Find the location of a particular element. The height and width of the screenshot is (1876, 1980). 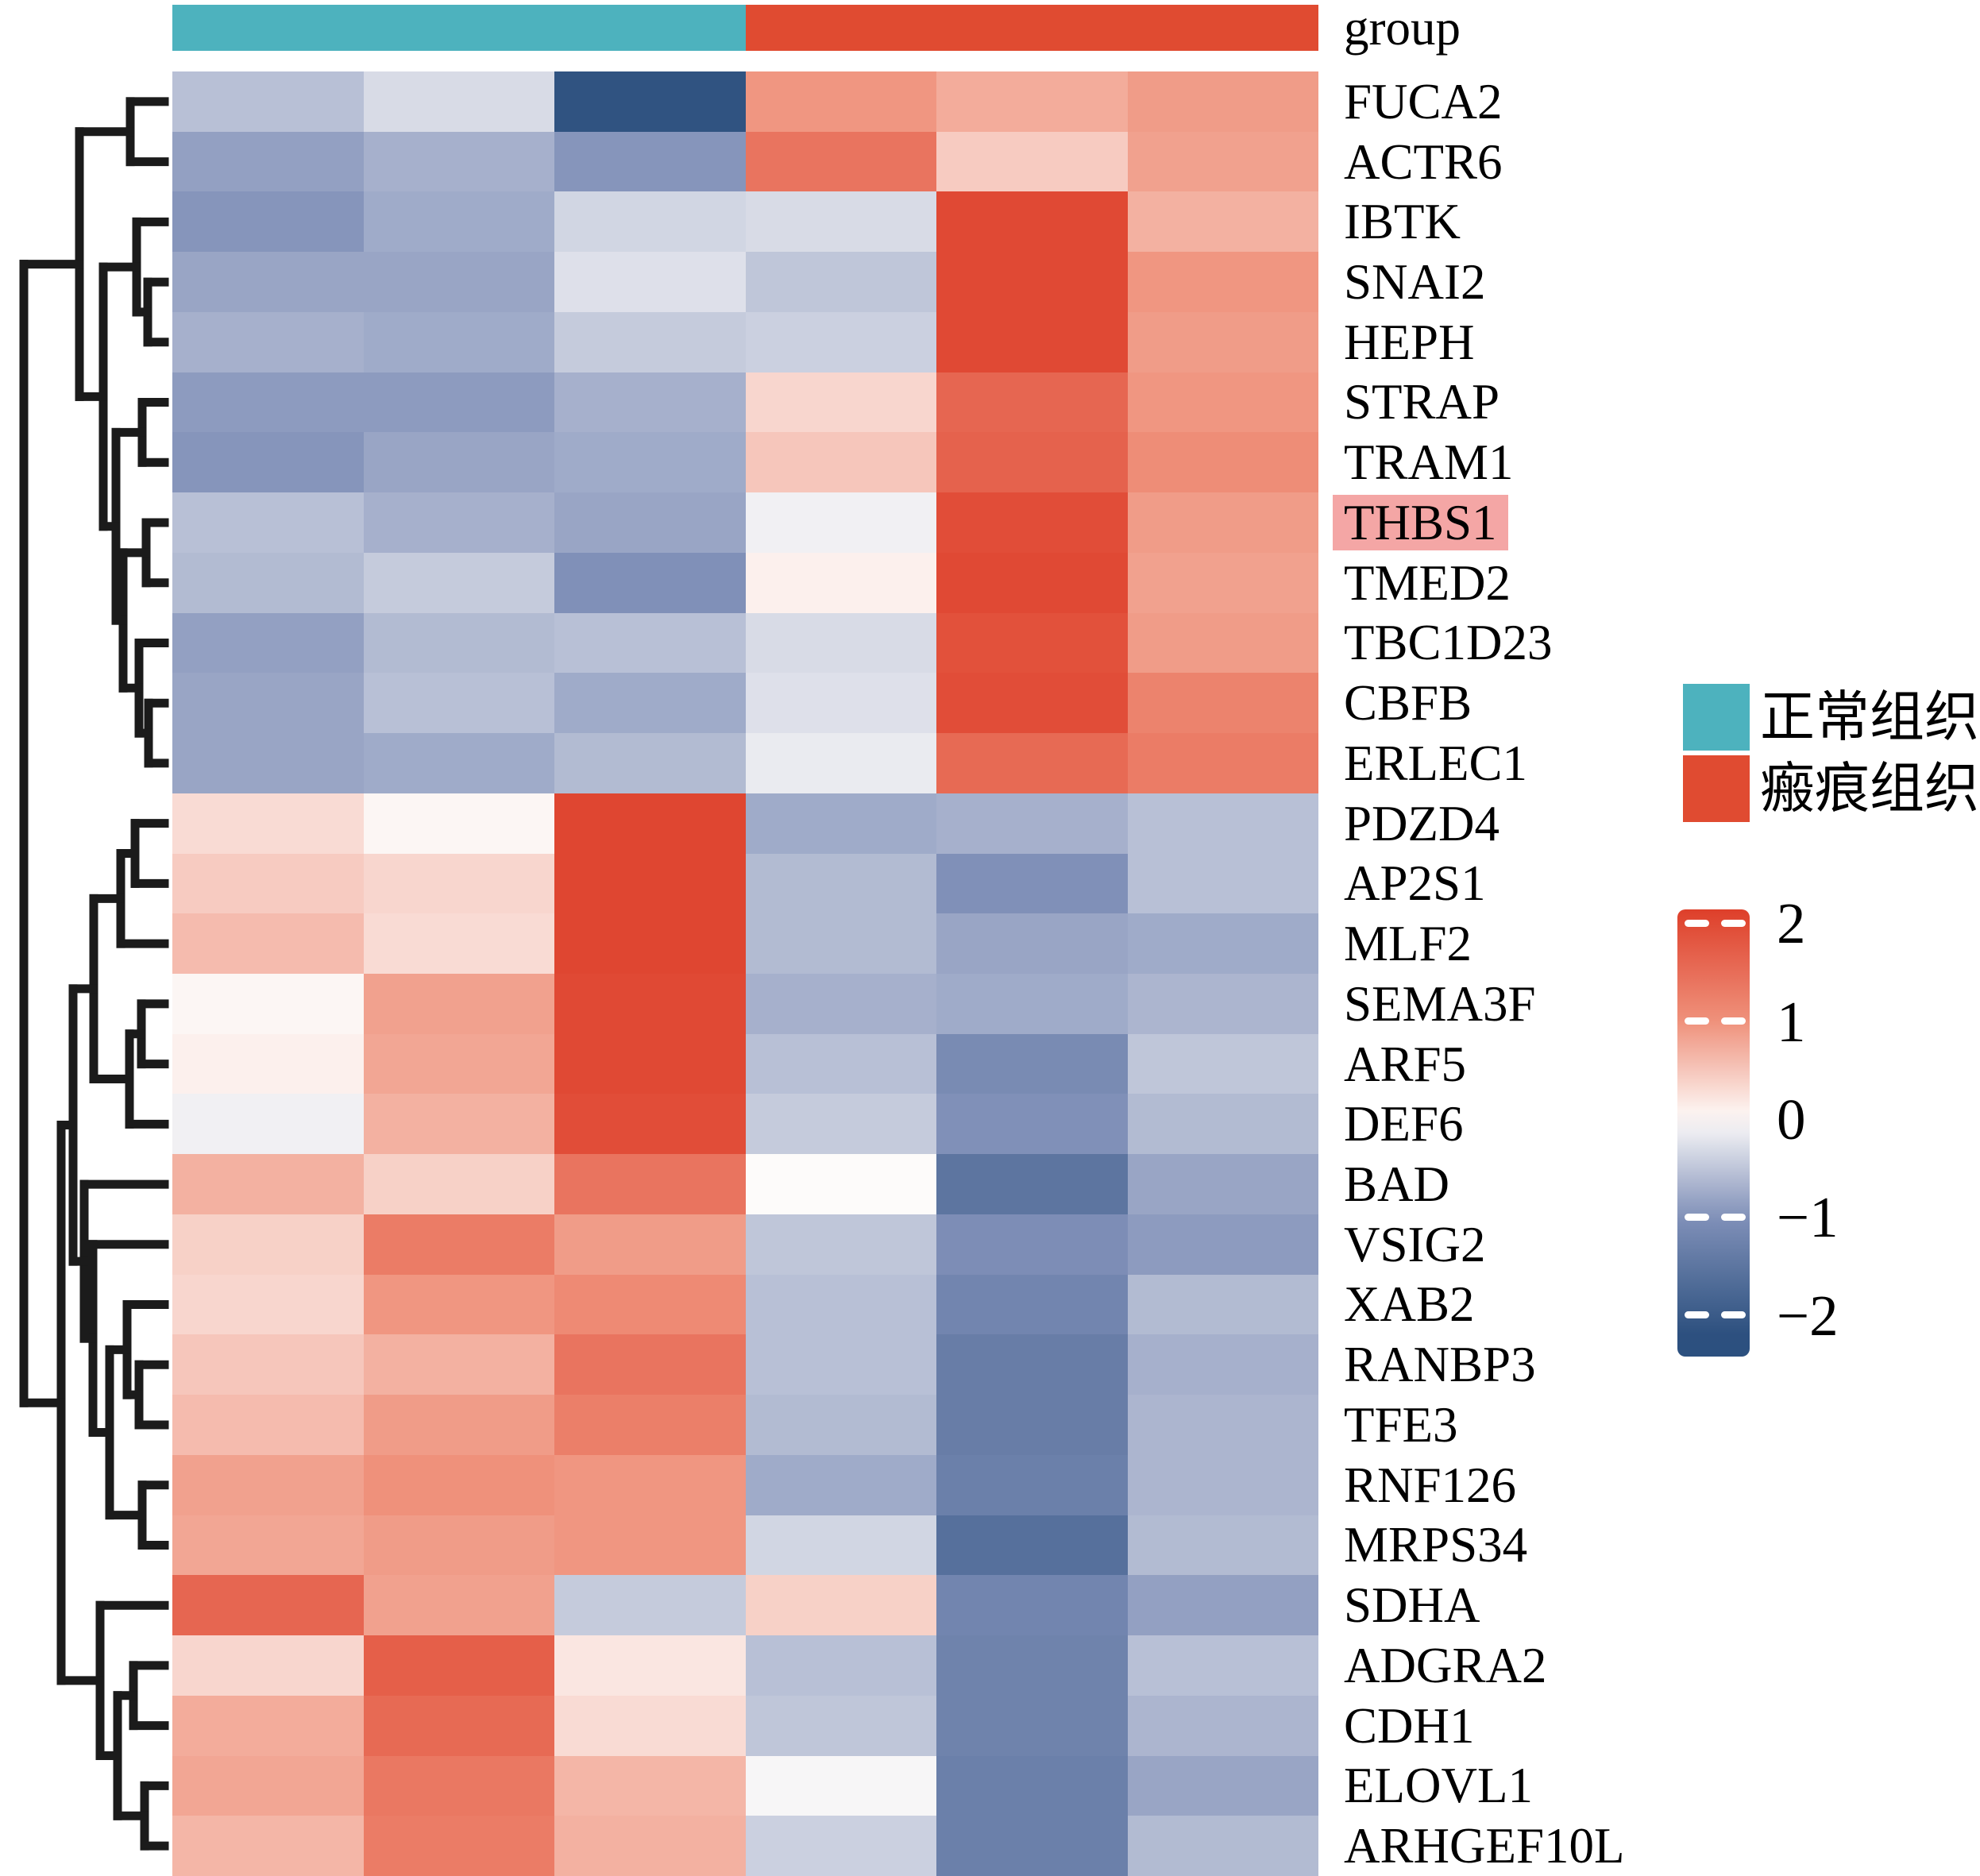

gene-label-text-highlighted: THBS1 is located at coordinates (1420, 522).